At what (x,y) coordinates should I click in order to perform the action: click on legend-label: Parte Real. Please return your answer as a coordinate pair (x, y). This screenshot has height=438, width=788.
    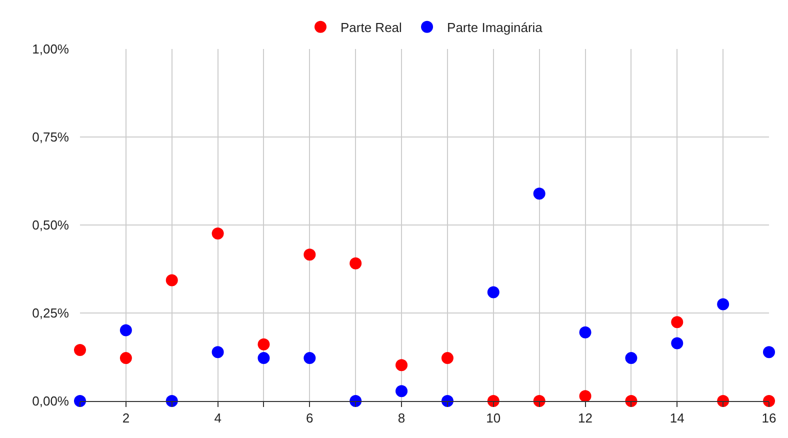
    Looking at the image, I should click on (371, 27).